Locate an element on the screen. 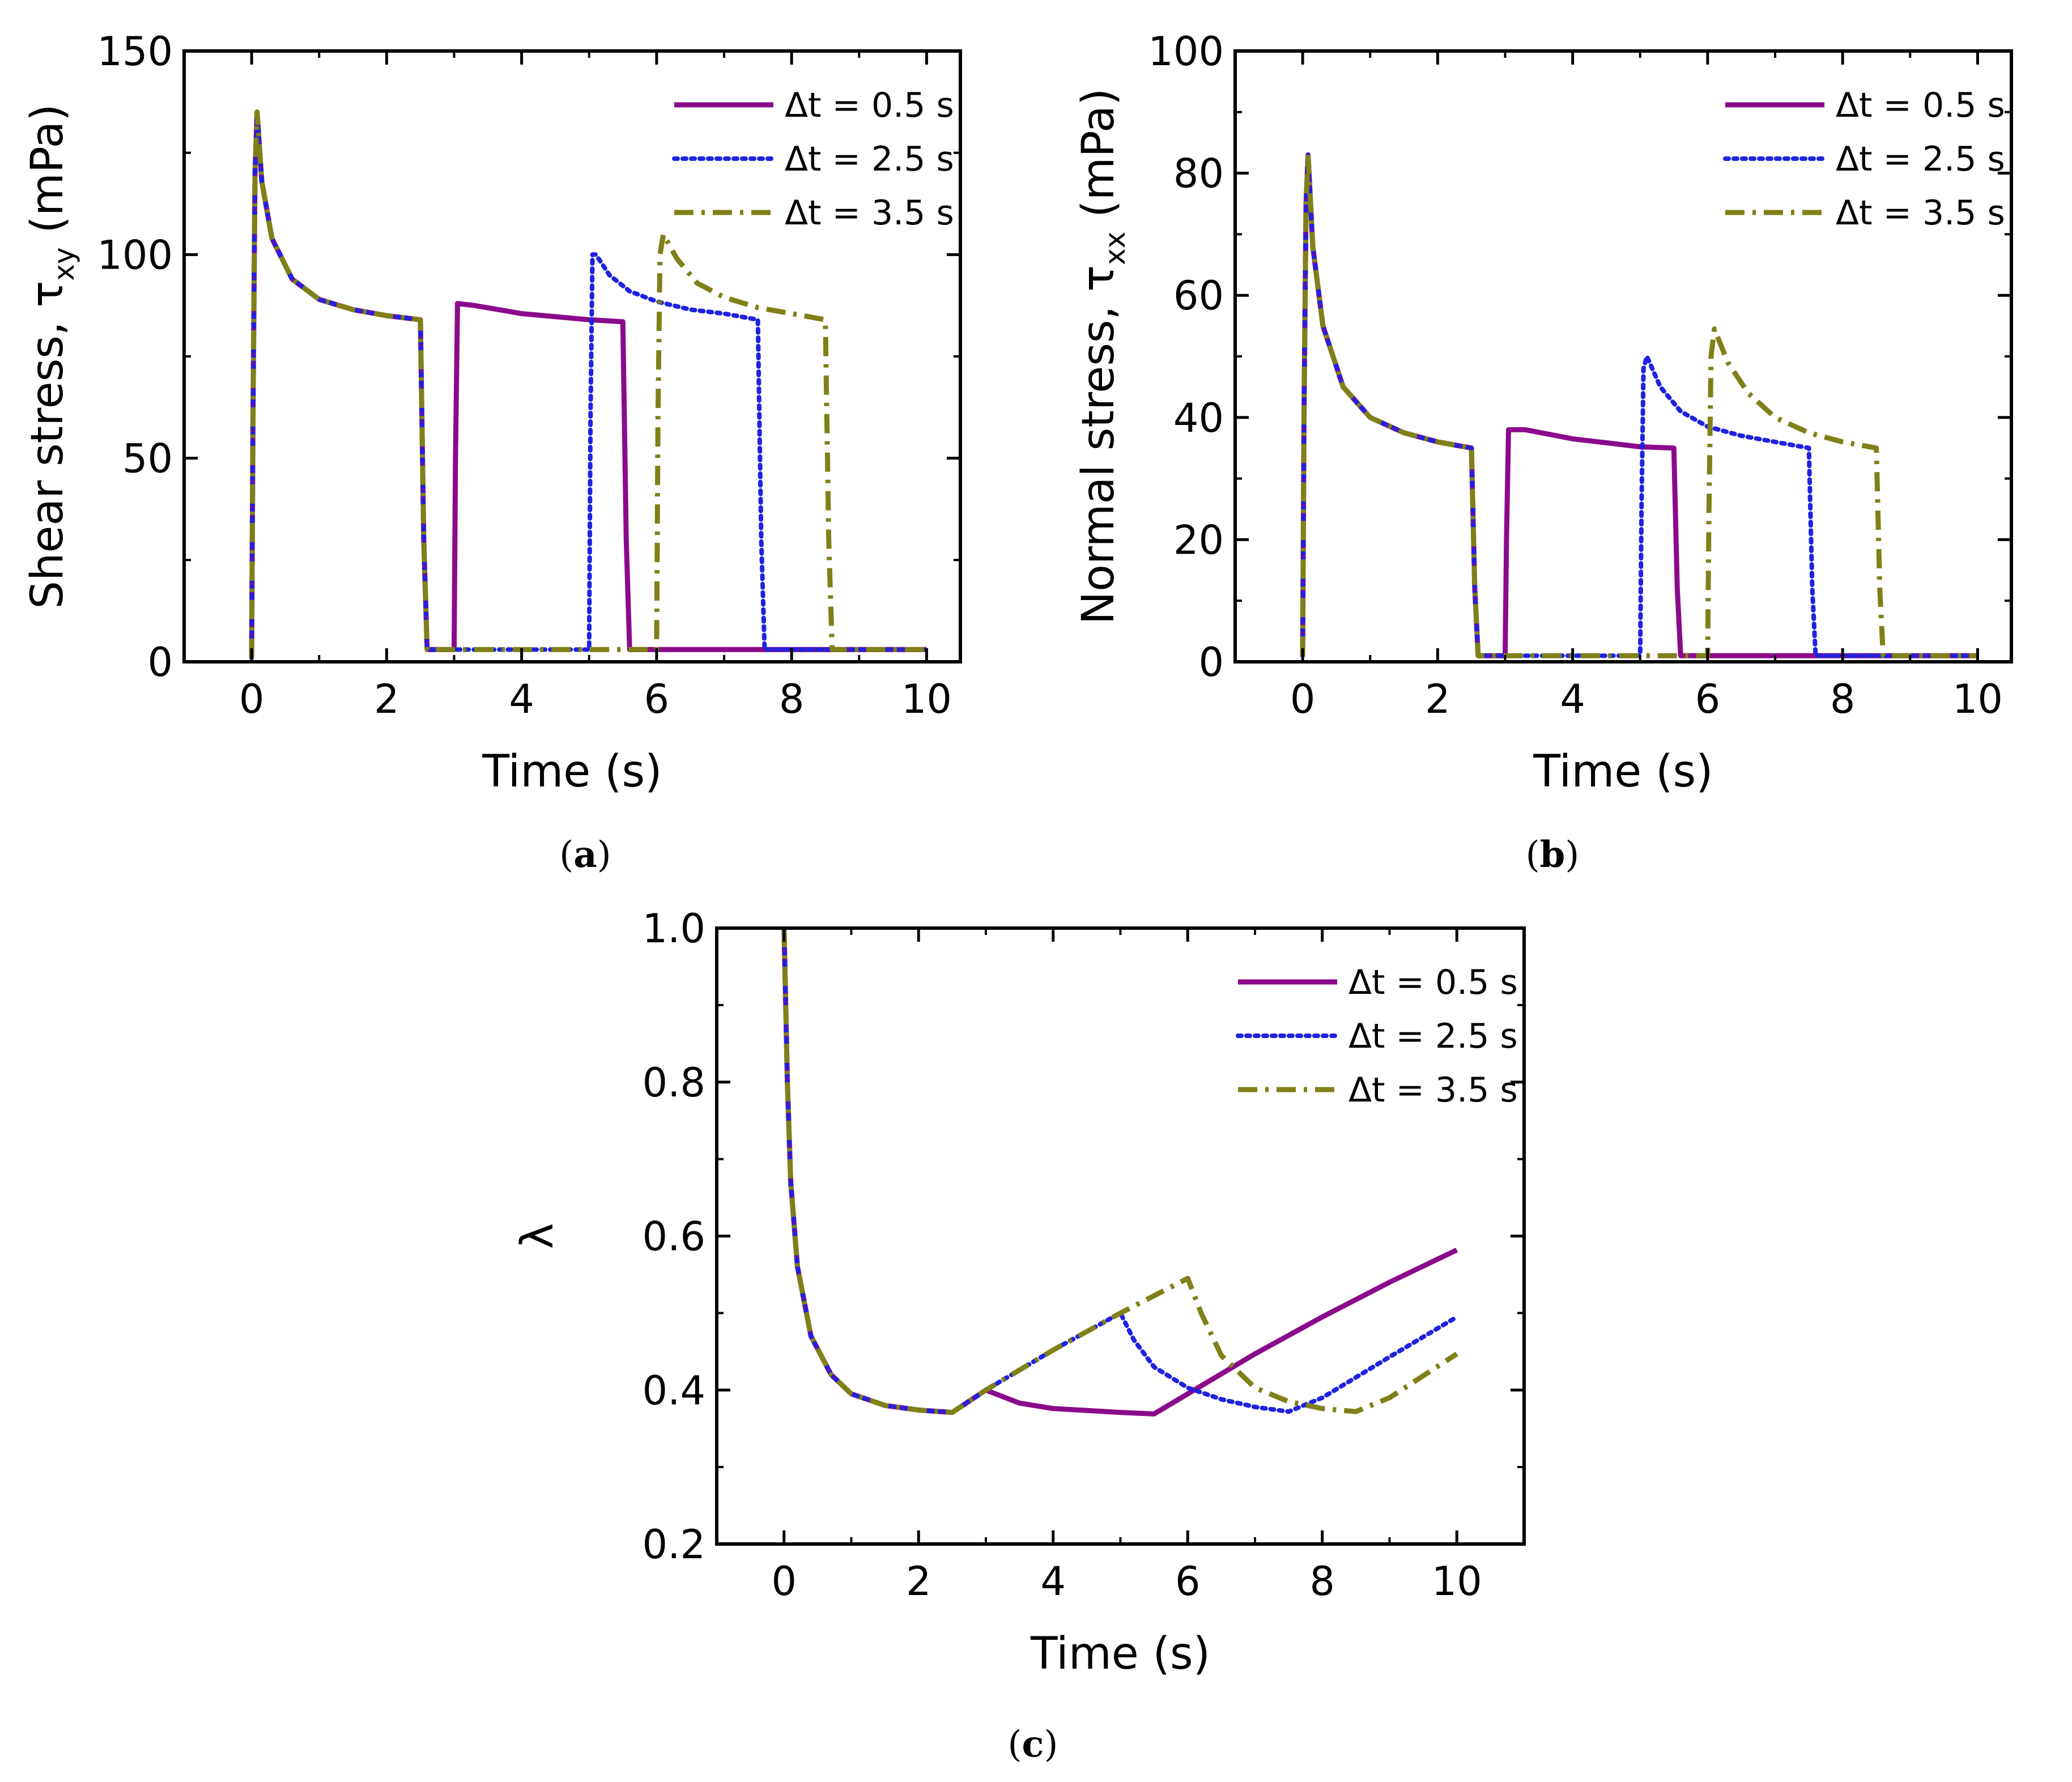 This screenshot has width=2072, height=1782. y-tick-label: 0.4 is located at coordinates (674, 1390).